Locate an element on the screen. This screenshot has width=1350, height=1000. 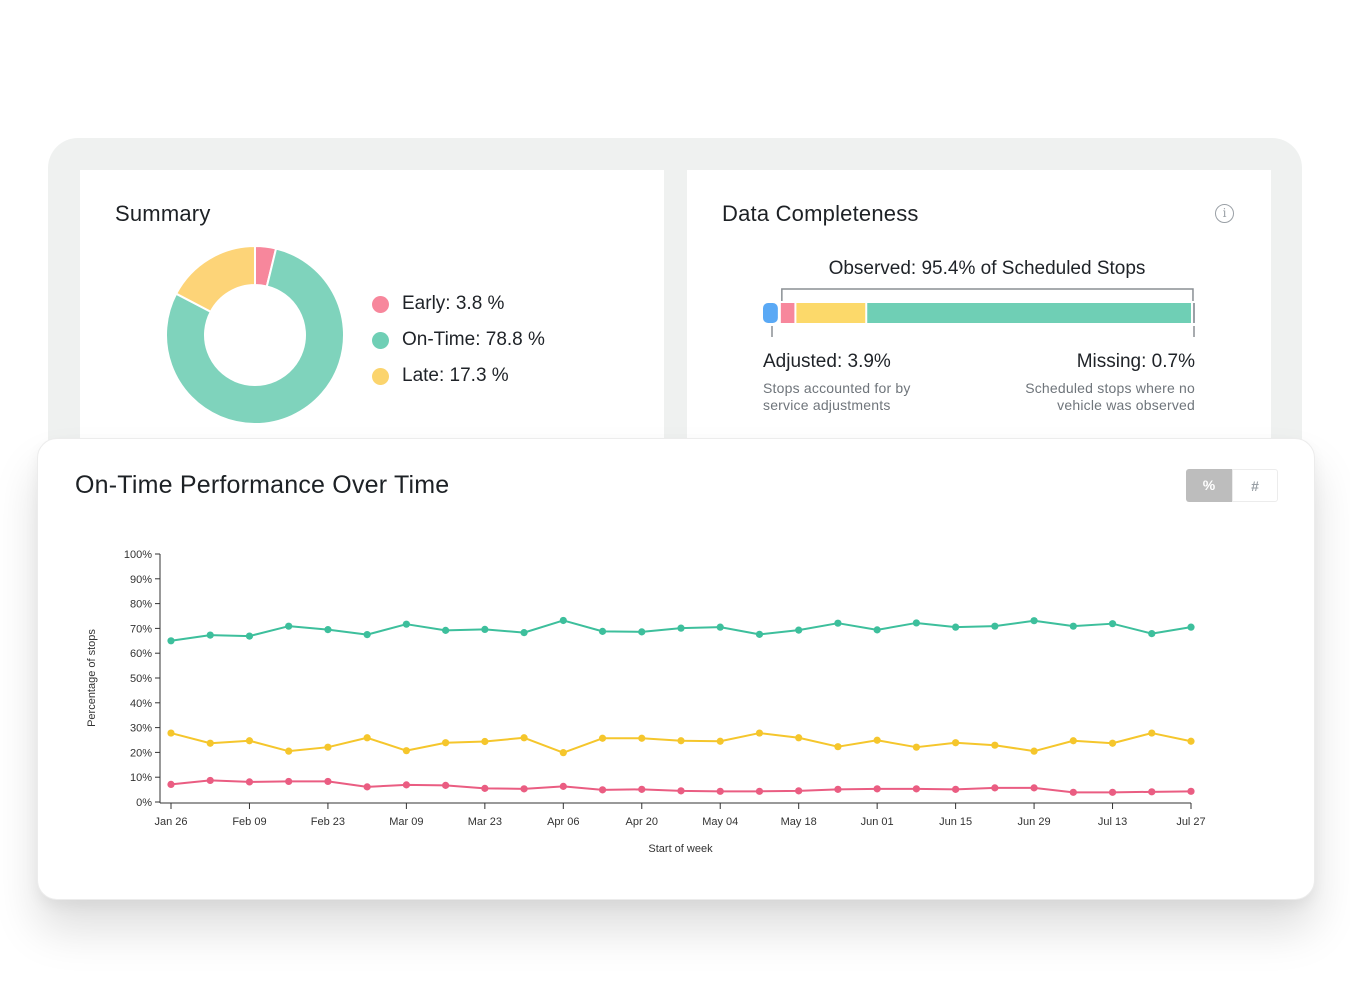
x-tick-label: Apr 20 is located at coordinates (642, 822).